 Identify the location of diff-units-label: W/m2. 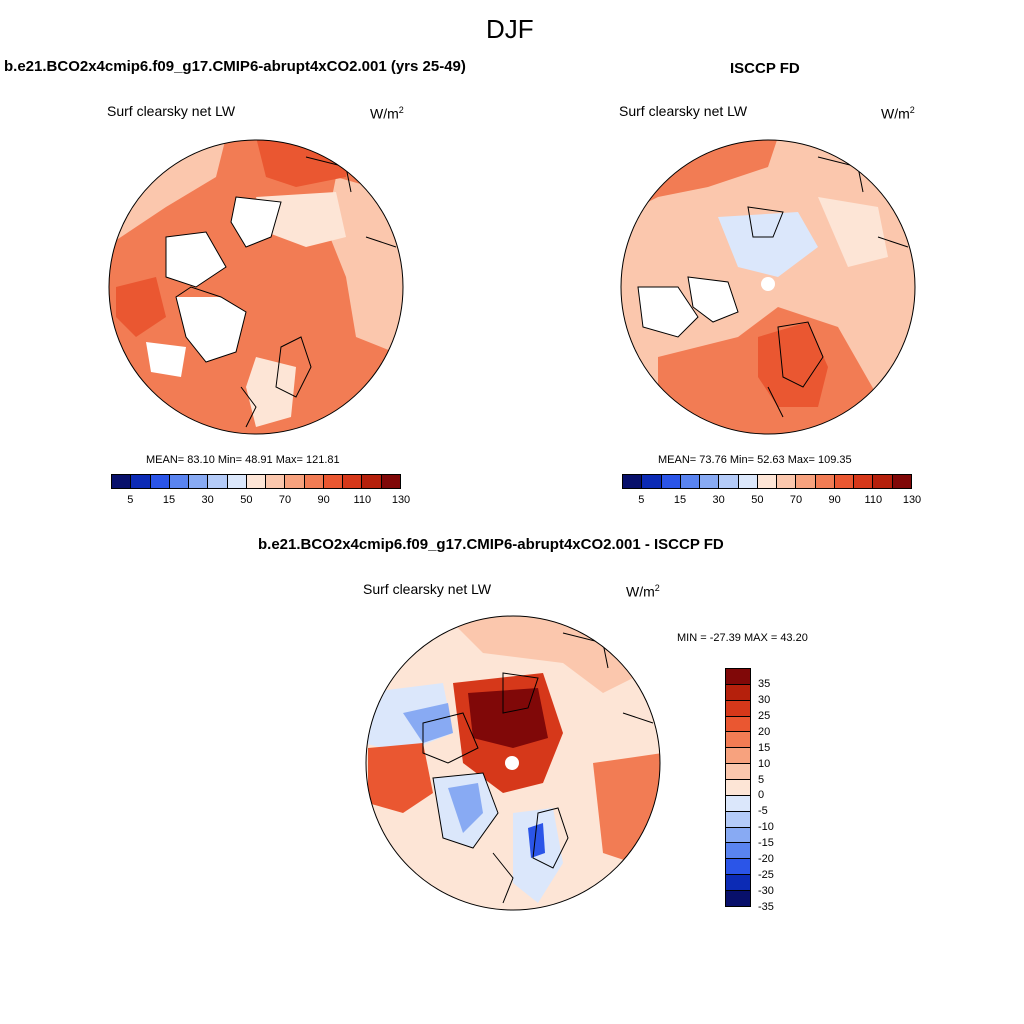
(643, 591).